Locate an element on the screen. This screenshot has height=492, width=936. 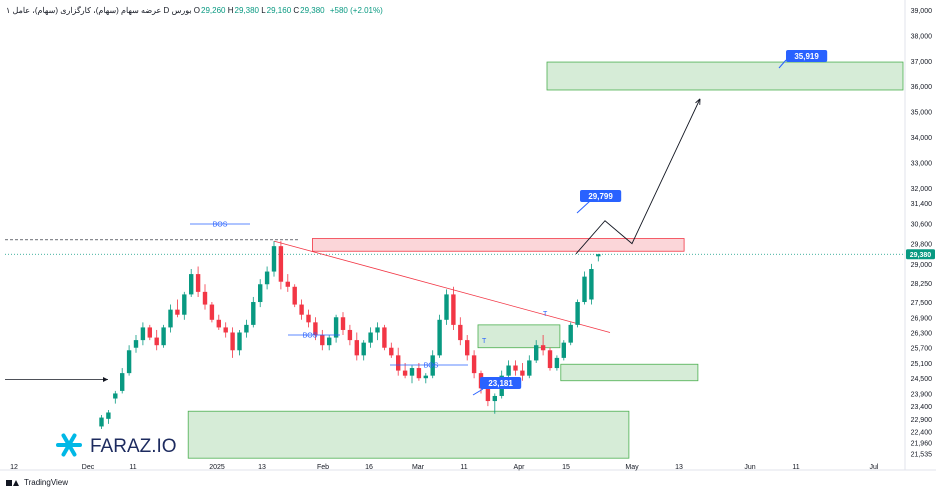
y-tick-label: 23,400 is located at coordinates (922, 407).